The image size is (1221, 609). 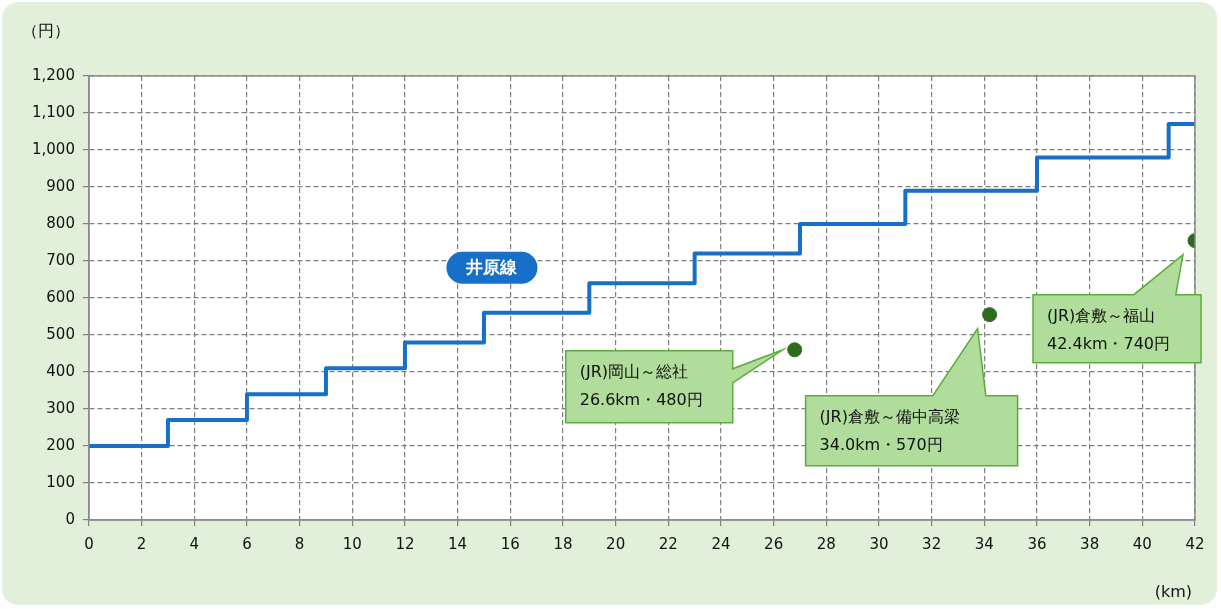 What do you see at coordinates (352, 543) in the screenshot?
I see `x-tick-label: 10` at bounding box center [352, 543].